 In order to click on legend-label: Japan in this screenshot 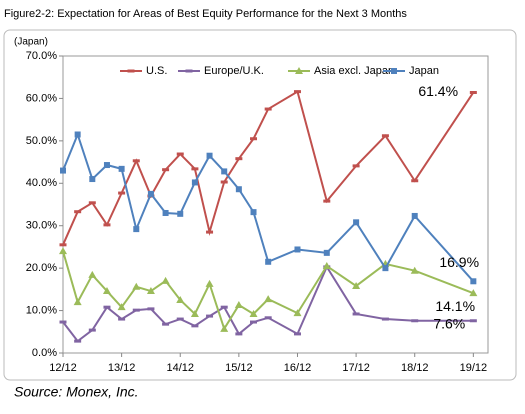, I will do `click(424, 71)`.